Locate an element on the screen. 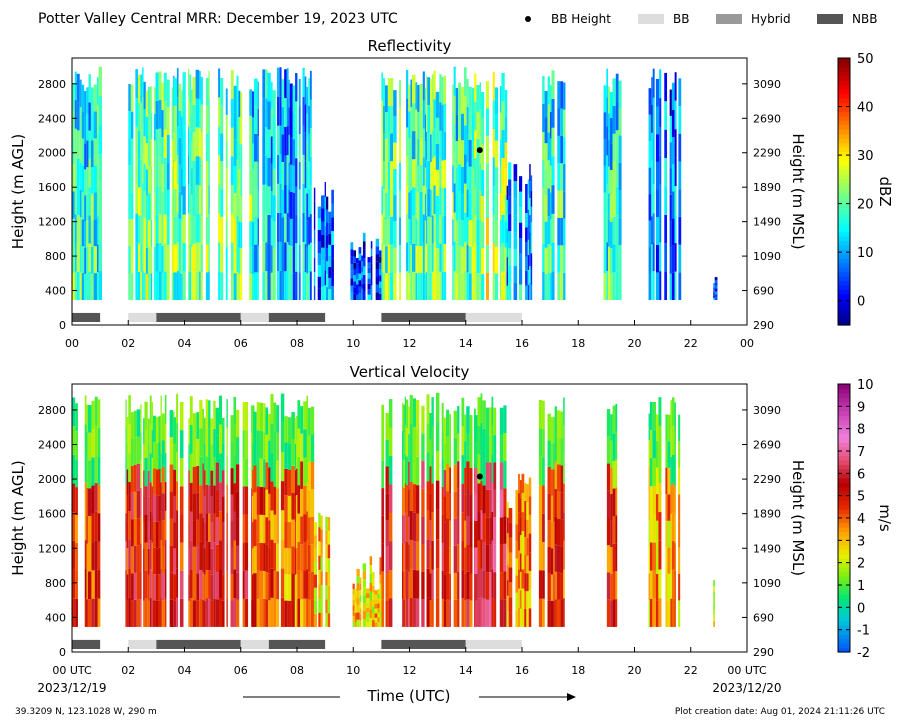 The width and height of the screenshot is (900, 725). y-tick-label: 2400 is located at coordinates (52, 118).